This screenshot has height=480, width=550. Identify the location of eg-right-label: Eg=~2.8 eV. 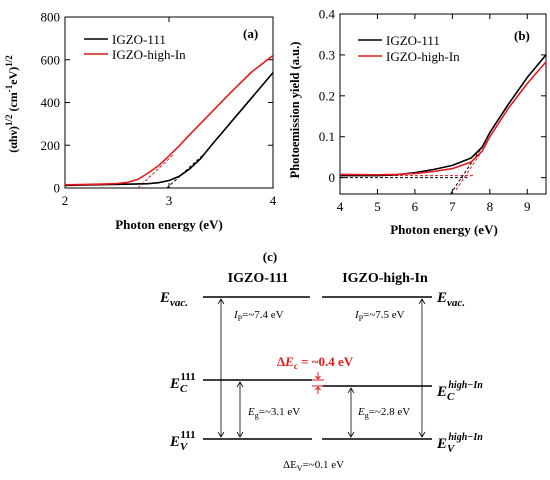
(383, 413).